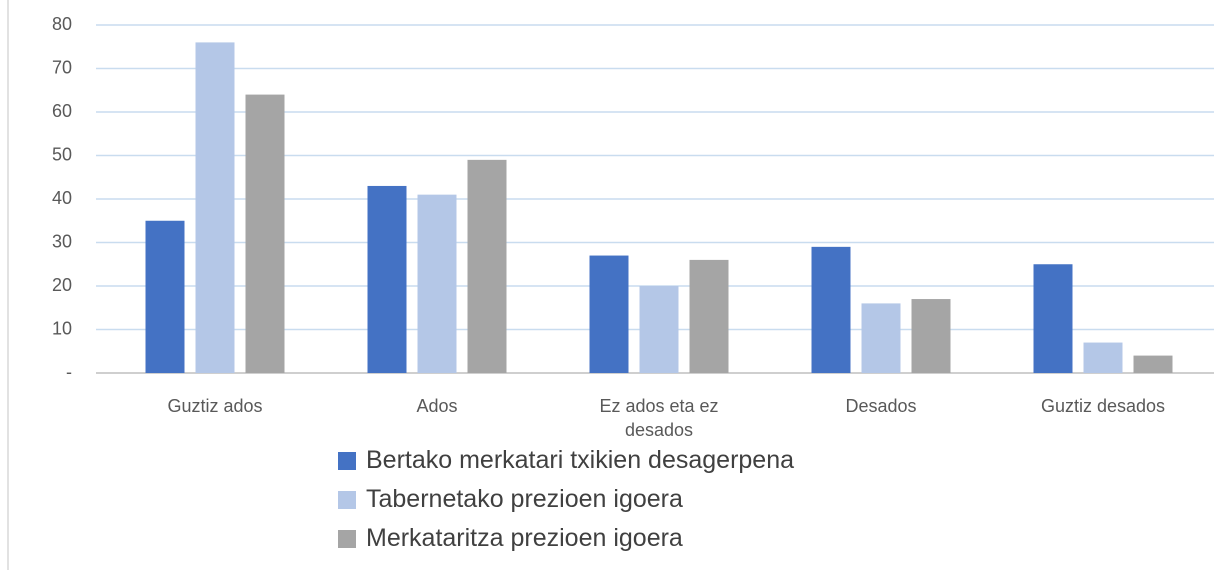 Image resolution: width=1214 pixels, height=570 pixels. What do you see at coordinates (62, 198) in the screenshot?
I see `y-tick-label: 40` at bounding box center [62, 198].